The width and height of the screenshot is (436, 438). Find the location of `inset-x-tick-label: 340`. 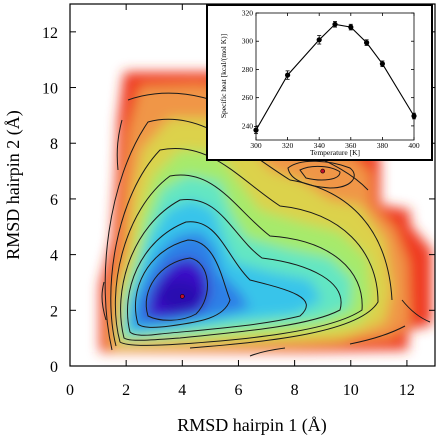

inset-x-tick-label: 340 is located at coordinates (320, 145).